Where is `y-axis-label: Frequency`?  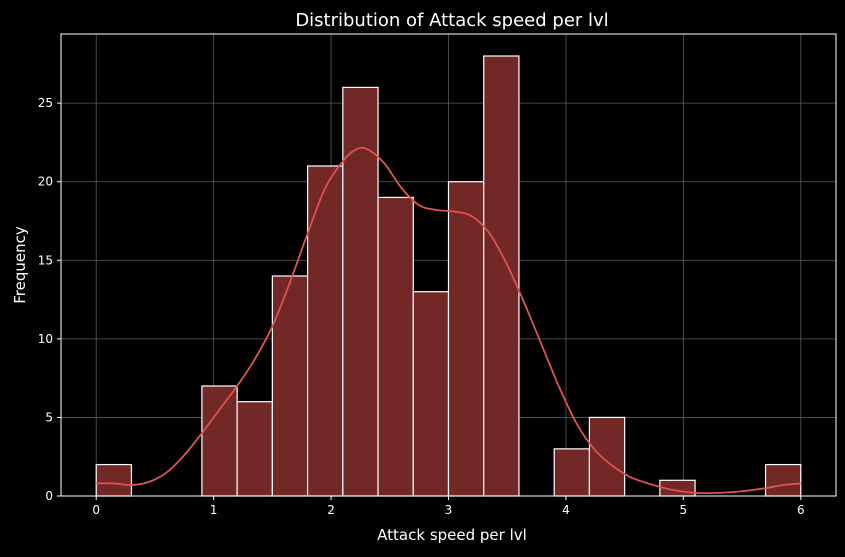 y-axis-label: Frequency is located at coordinates (20, 265).